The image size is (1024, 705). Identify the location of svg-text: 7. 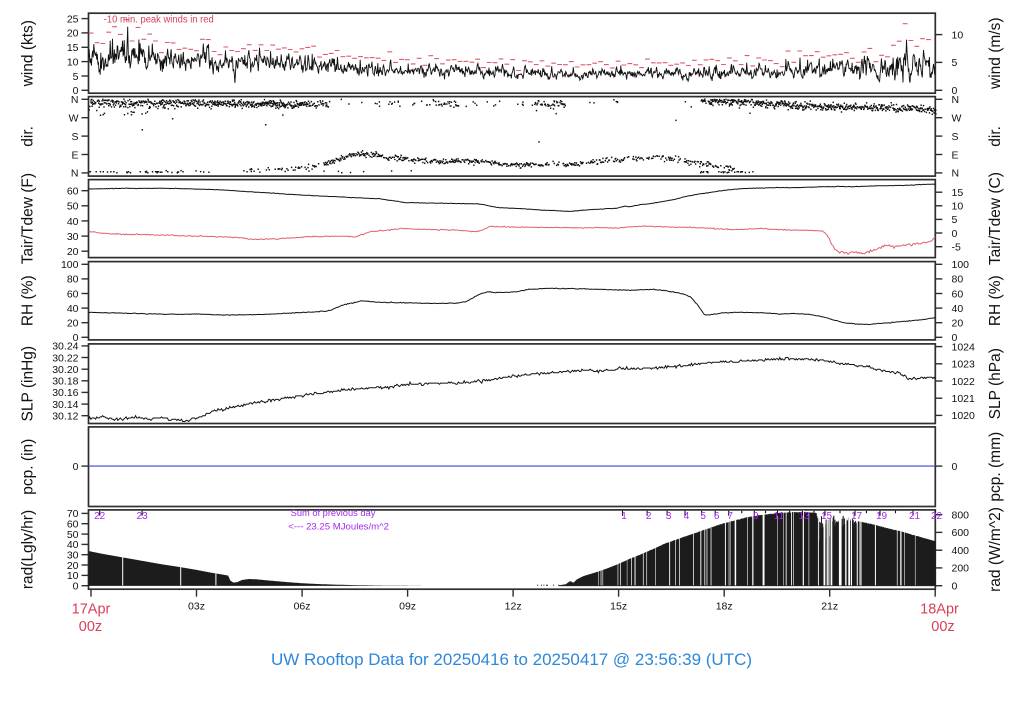
(730, 516).